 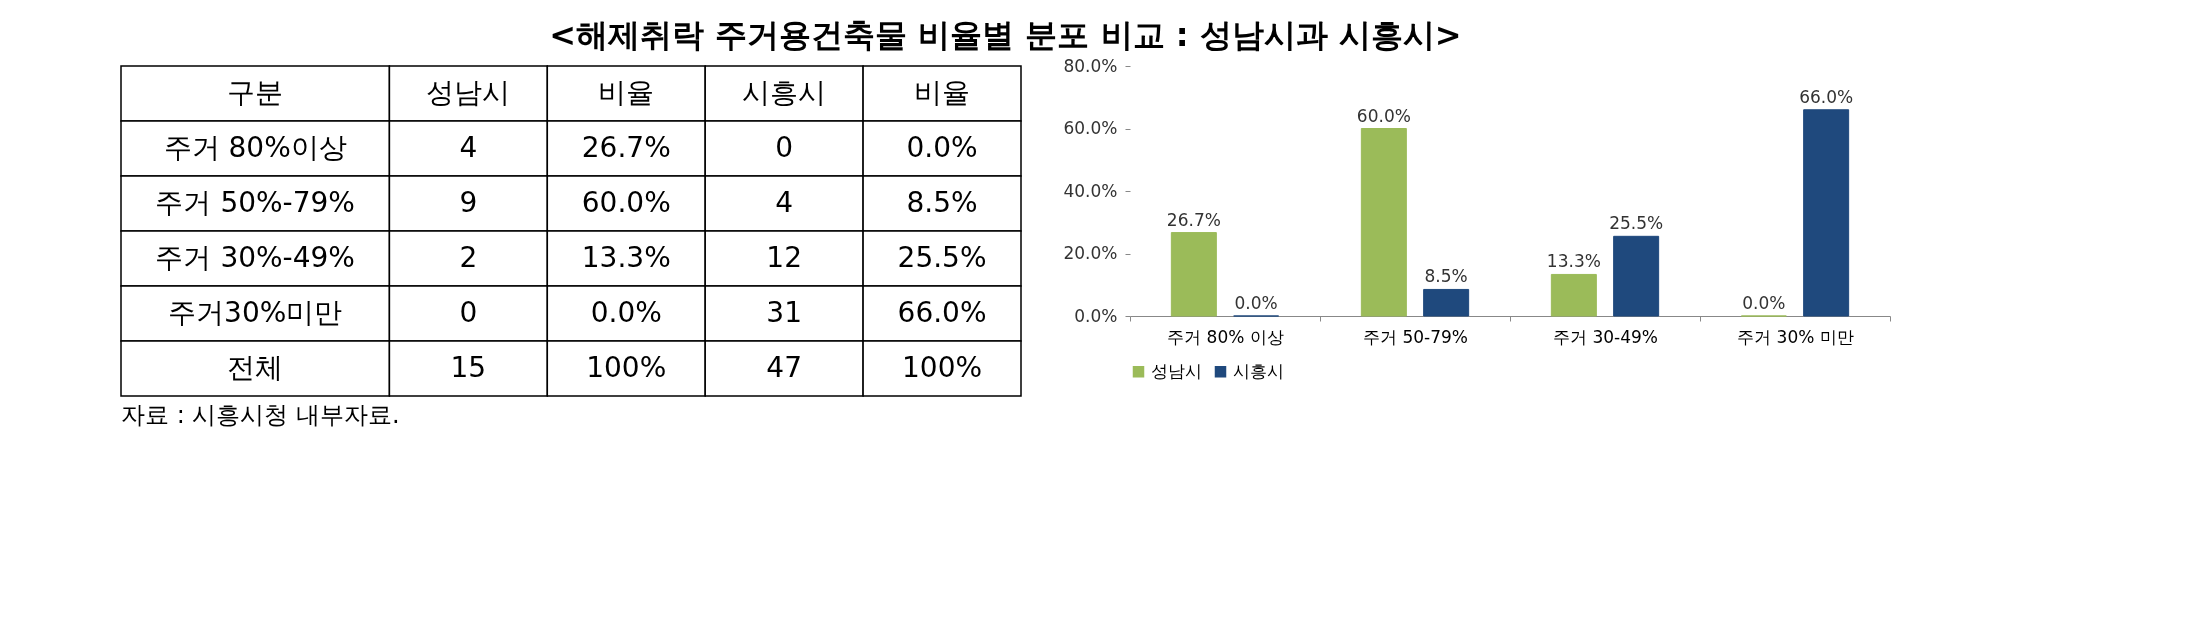 I want to click on data-label: 13.3%, so click(x=1573, y=261).